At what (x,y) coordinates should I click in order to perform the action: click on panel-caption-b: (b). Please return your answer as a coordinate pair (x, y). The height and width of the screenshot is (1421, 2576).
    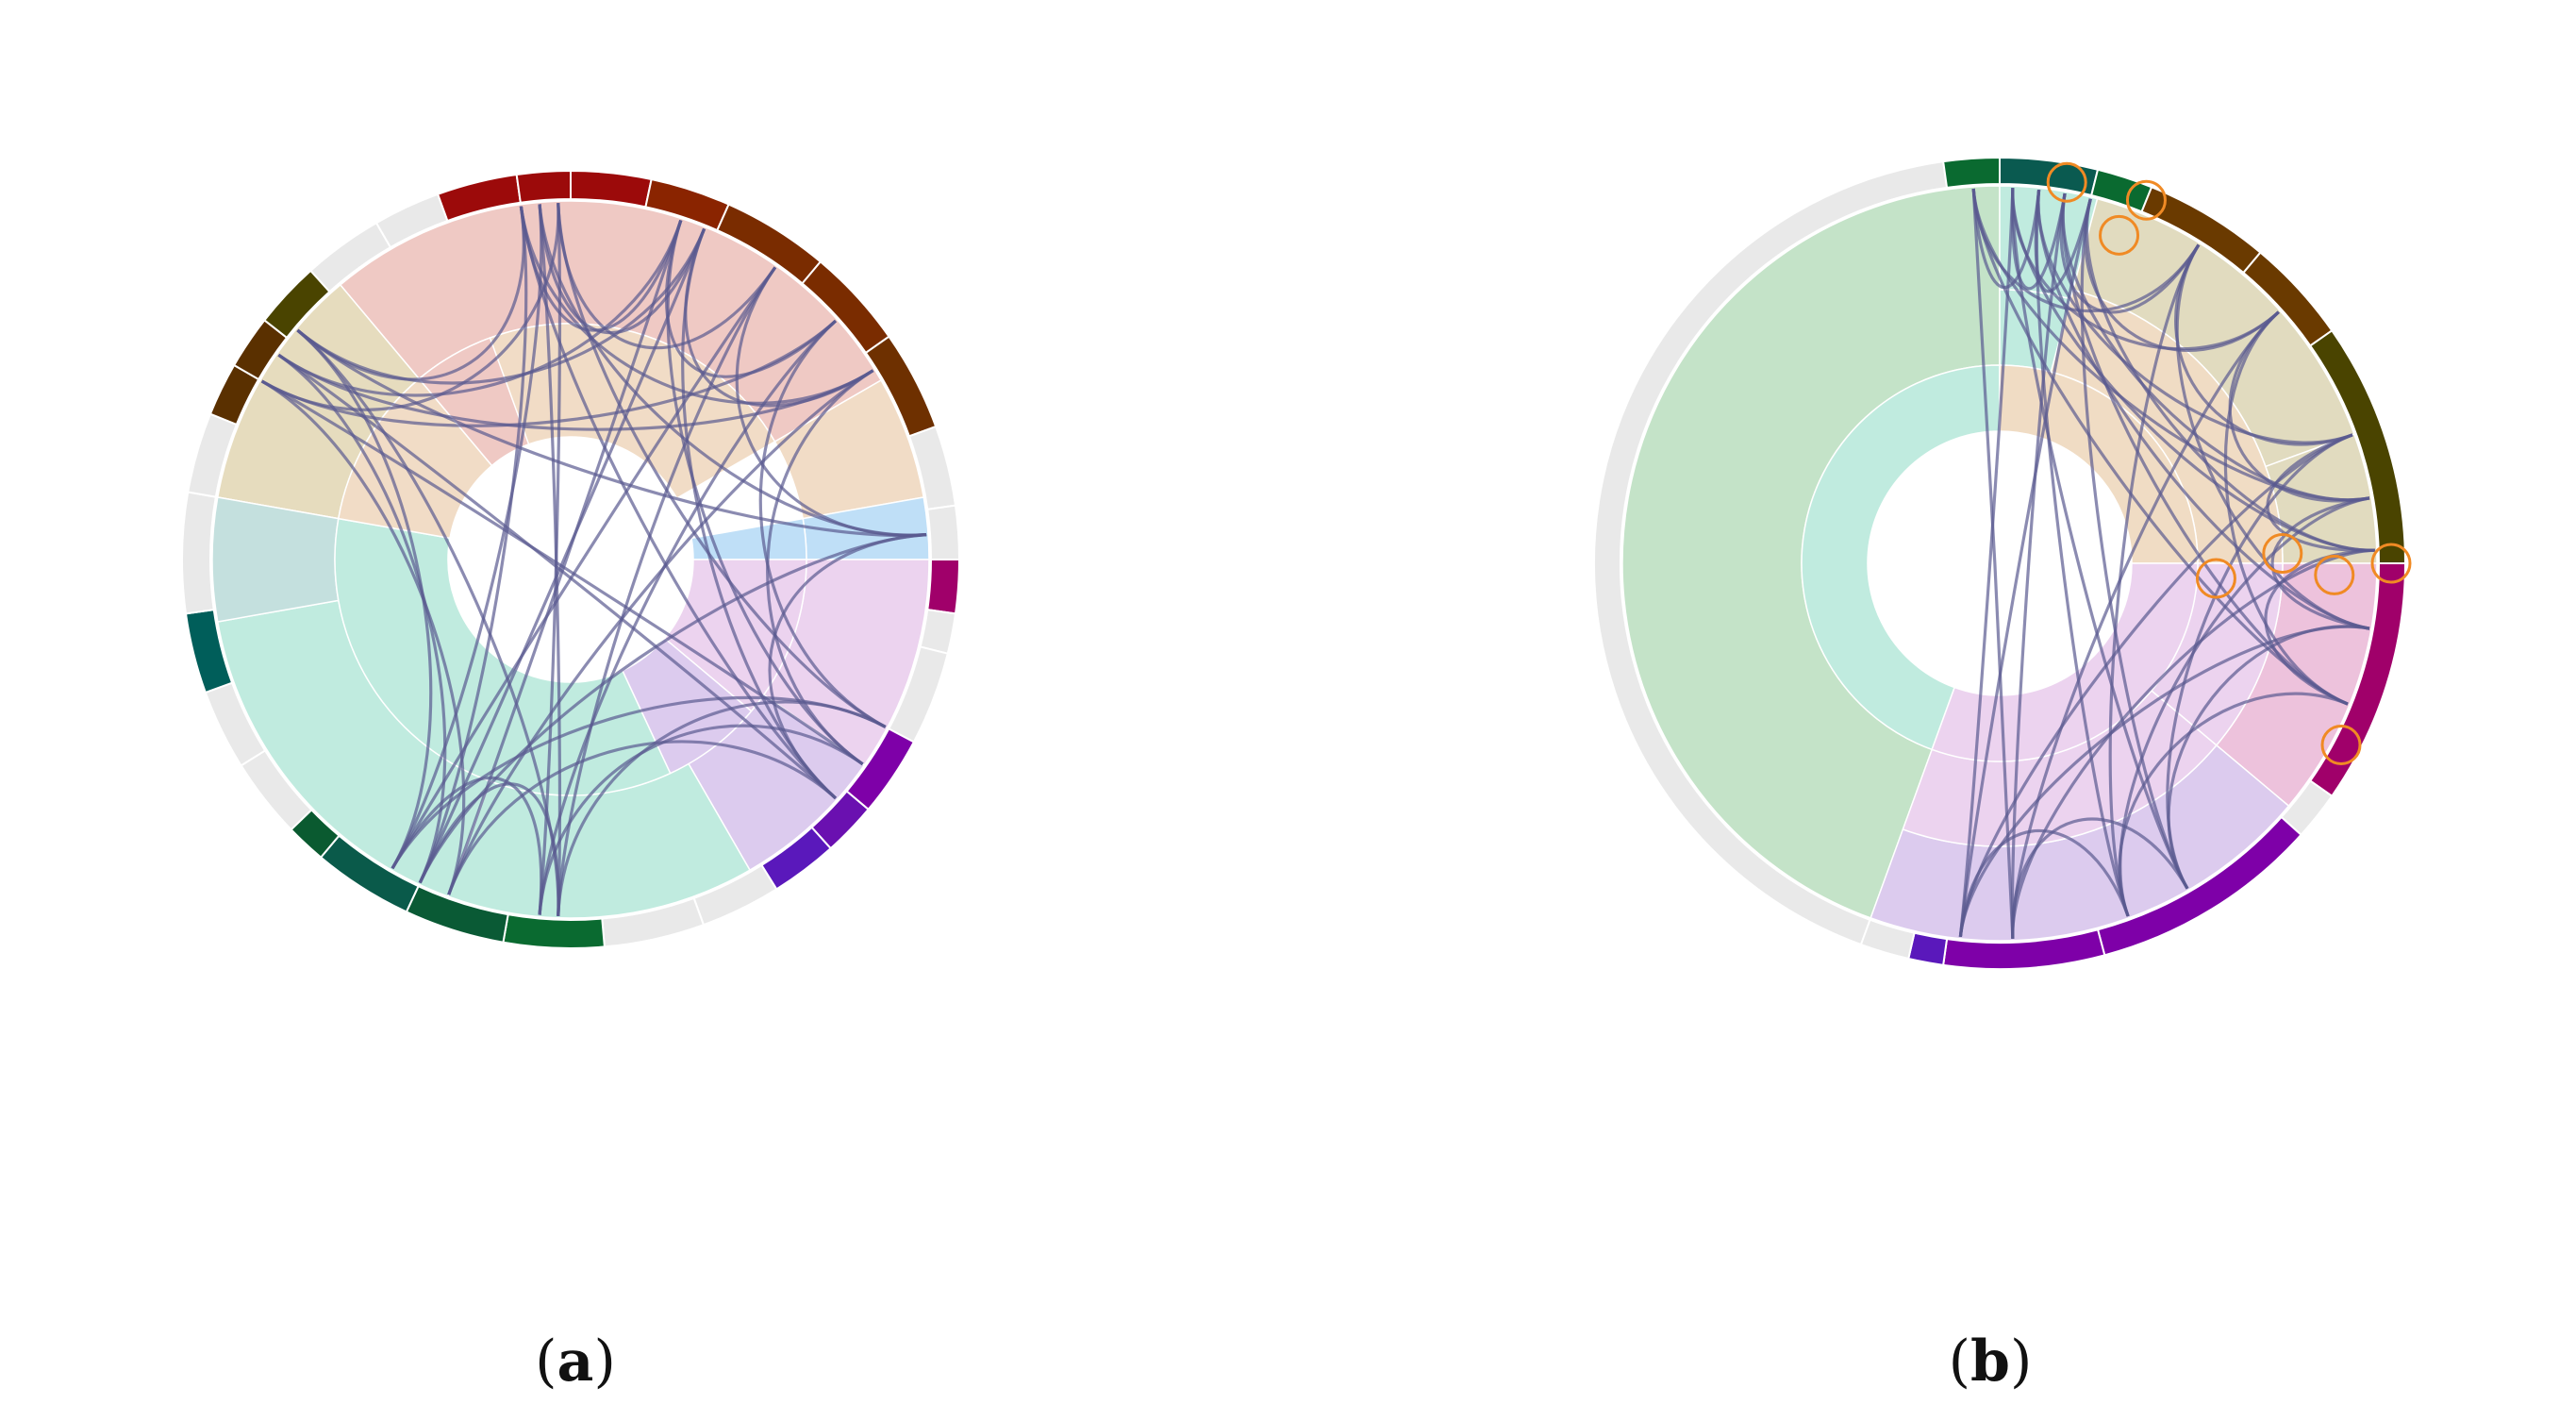
    Looking at the image, I should click on (1990, 1362).